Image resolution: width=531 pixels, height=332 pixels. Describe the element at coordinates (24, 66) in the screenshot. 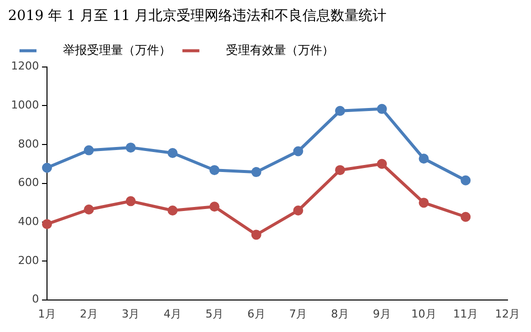

I see `y-tick-label: 1200` at that location.